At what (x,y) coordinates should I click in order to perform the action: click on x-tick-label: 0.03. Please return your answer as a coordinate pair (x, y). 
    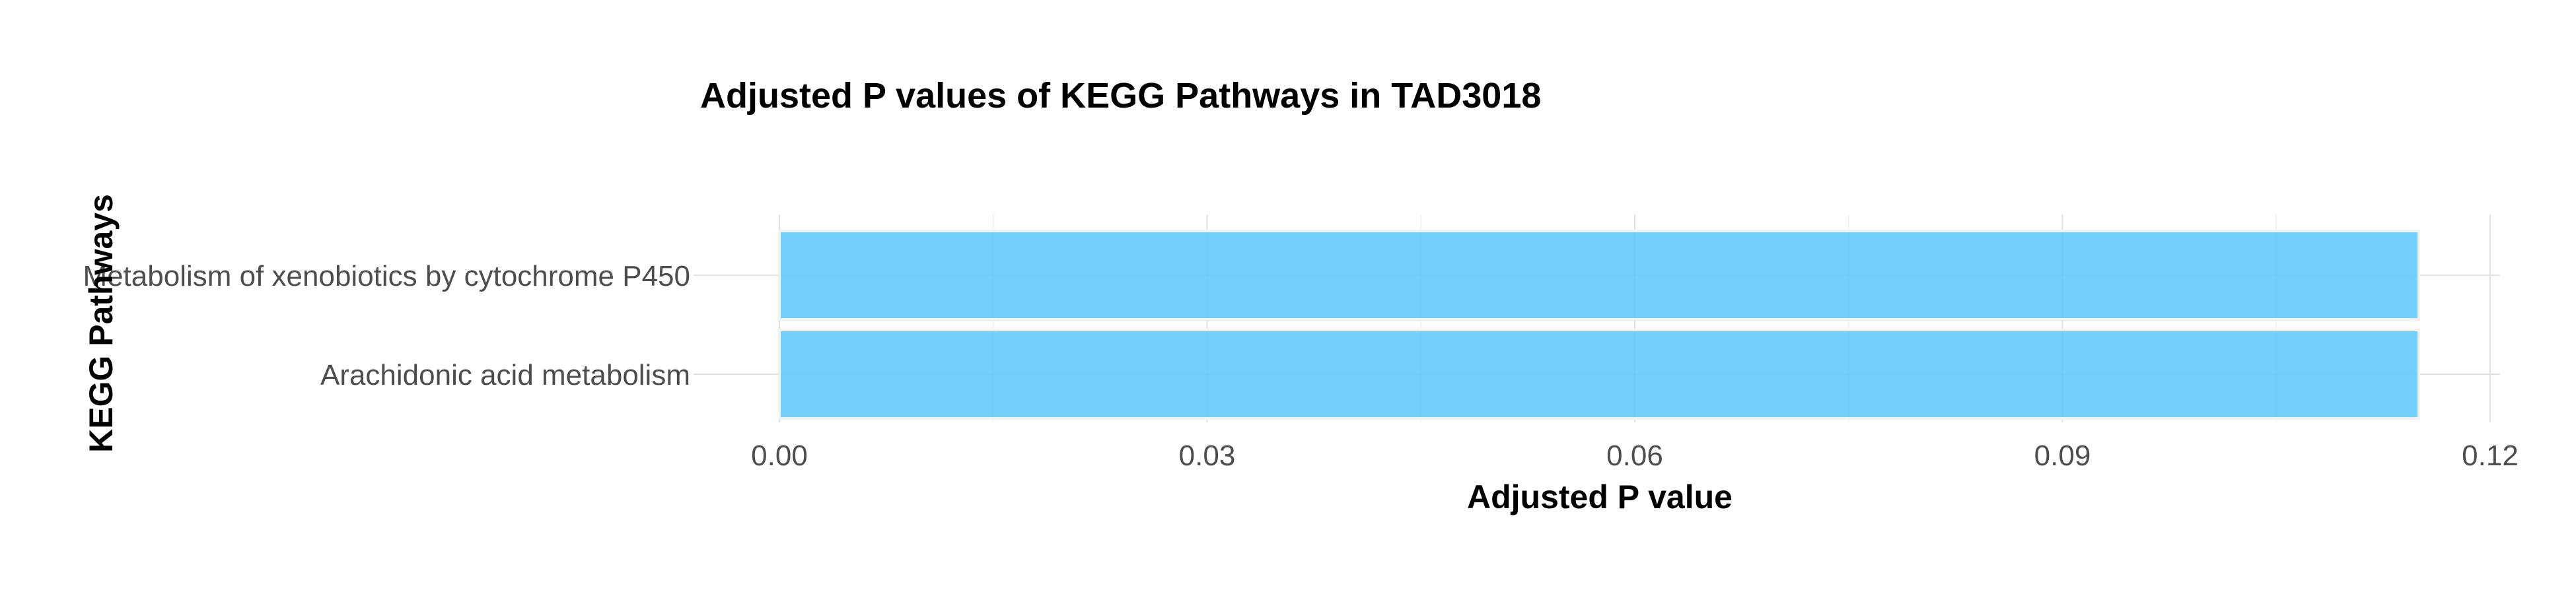
    Looking at the image, I should click on (1207, 456).